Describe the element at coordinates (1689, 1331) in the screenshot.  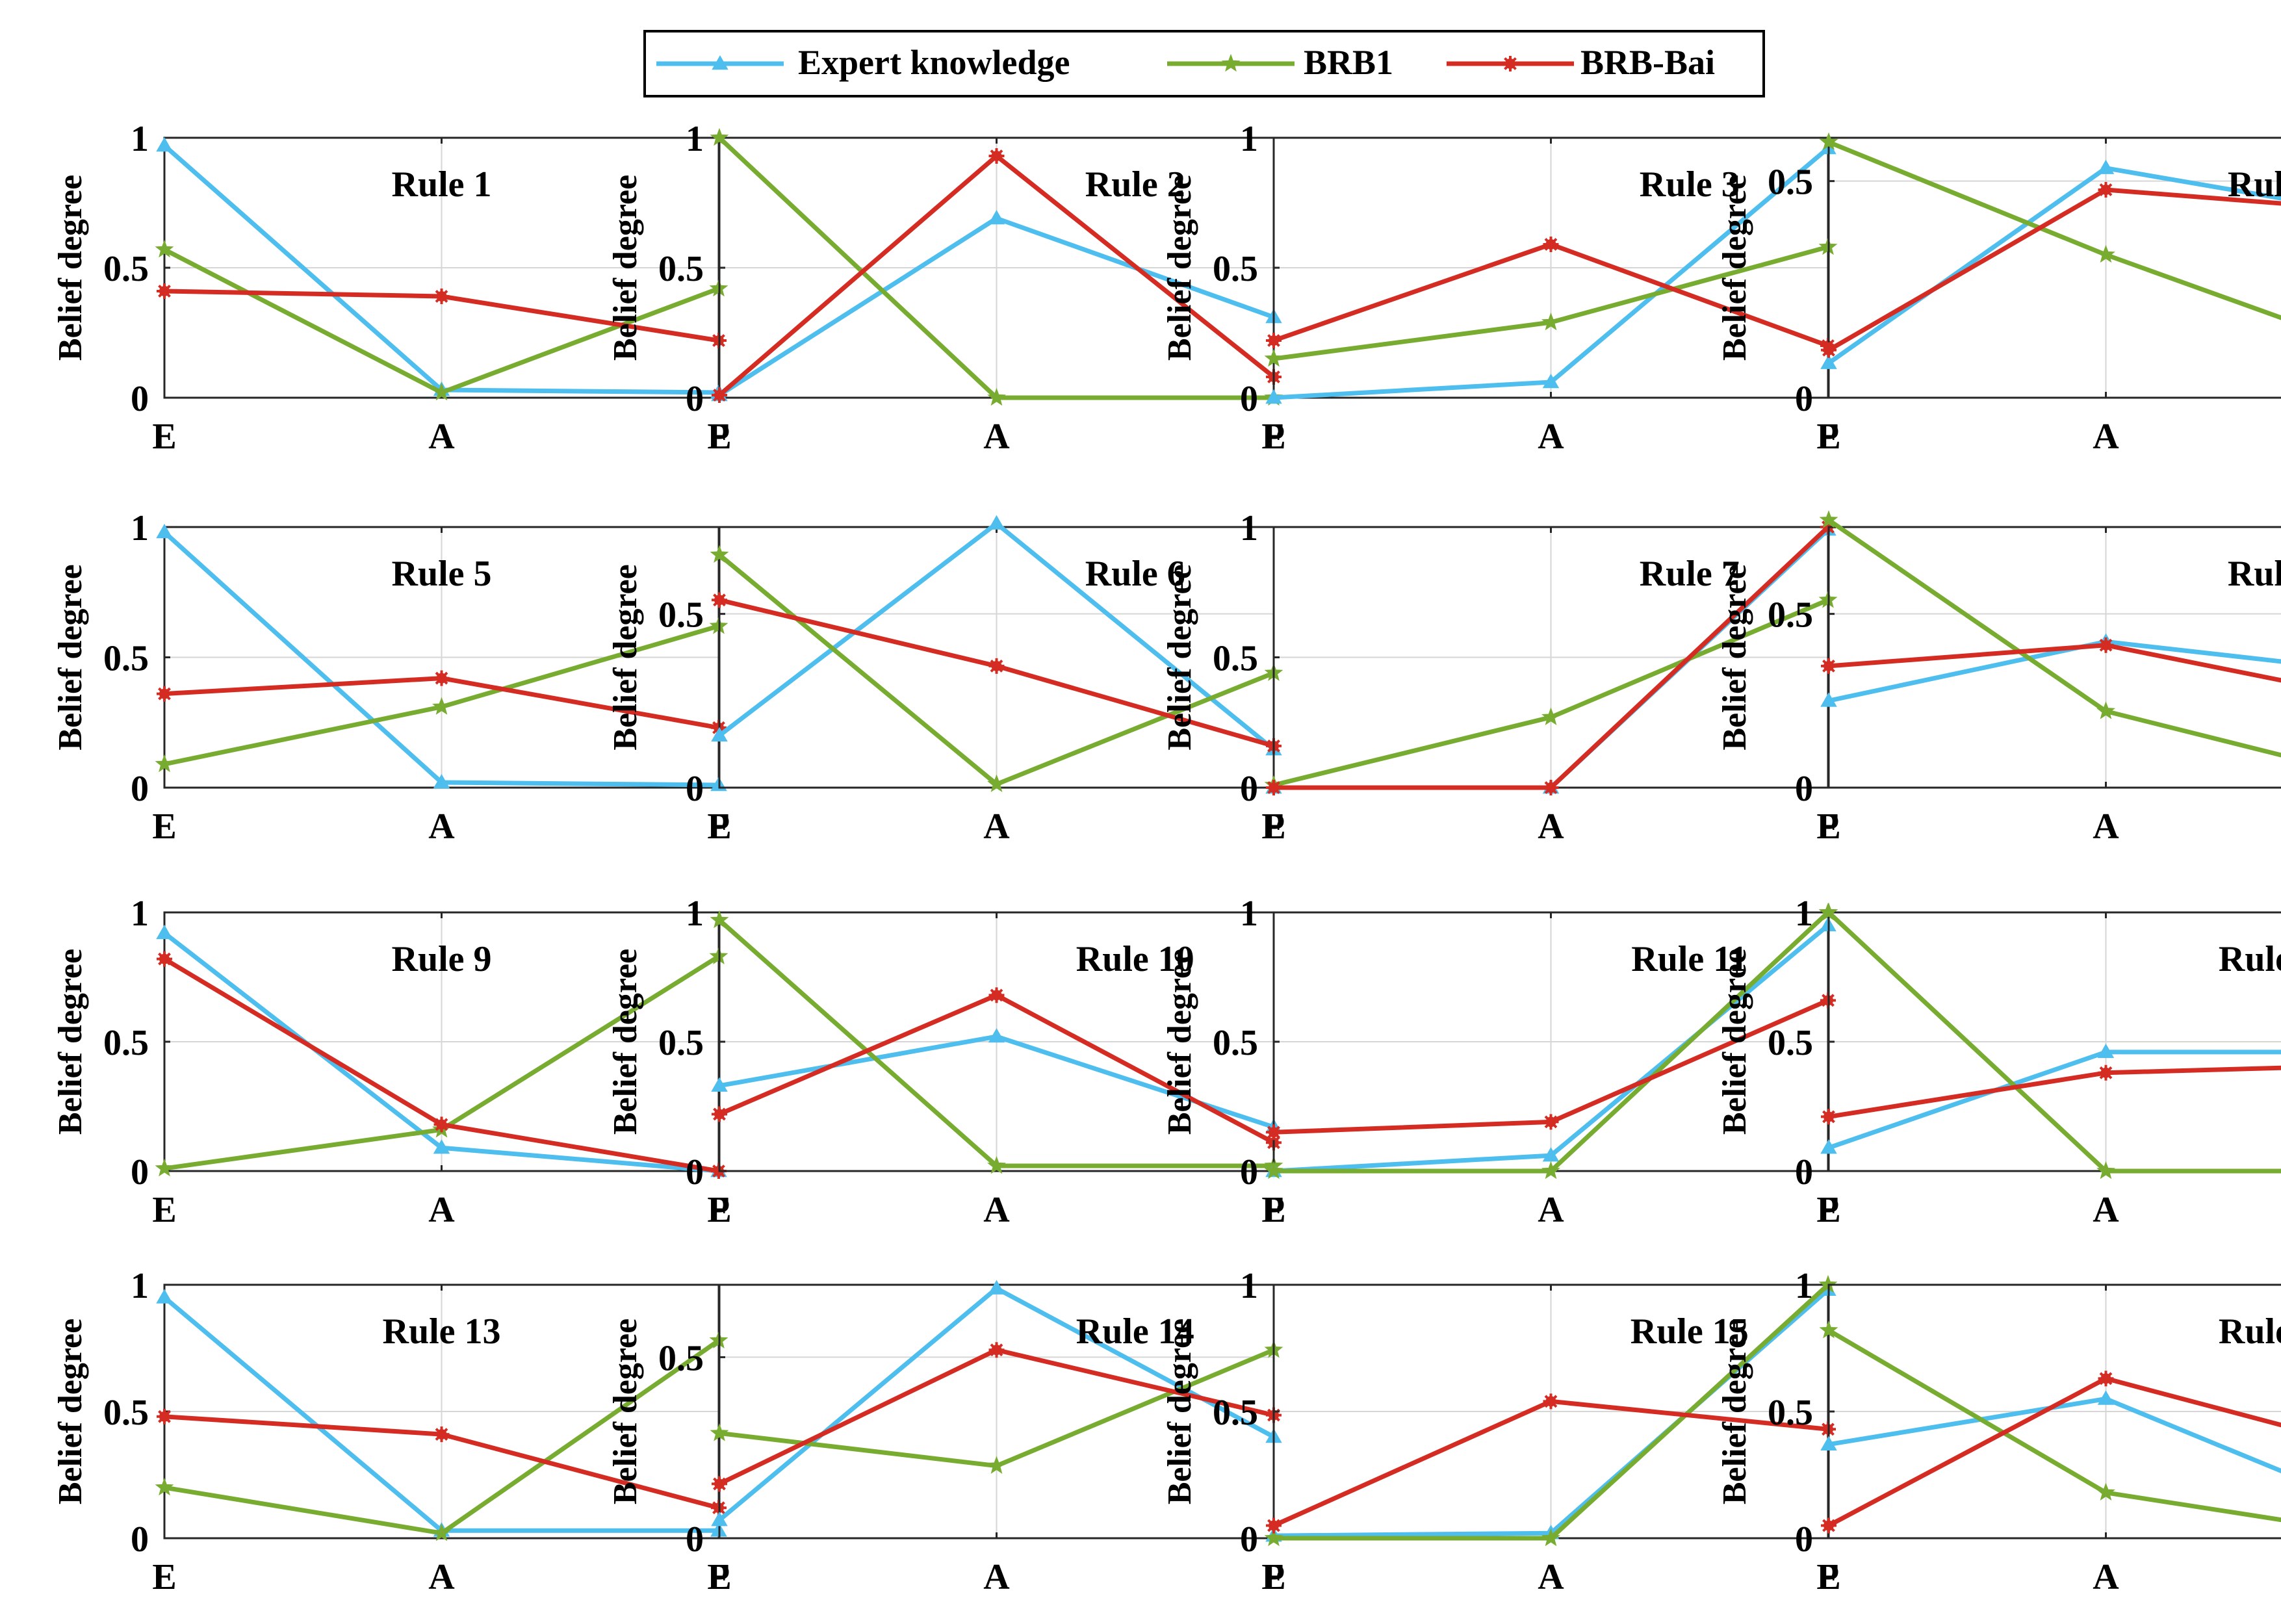
I see `panel-15-title: Rule 15` at that location.